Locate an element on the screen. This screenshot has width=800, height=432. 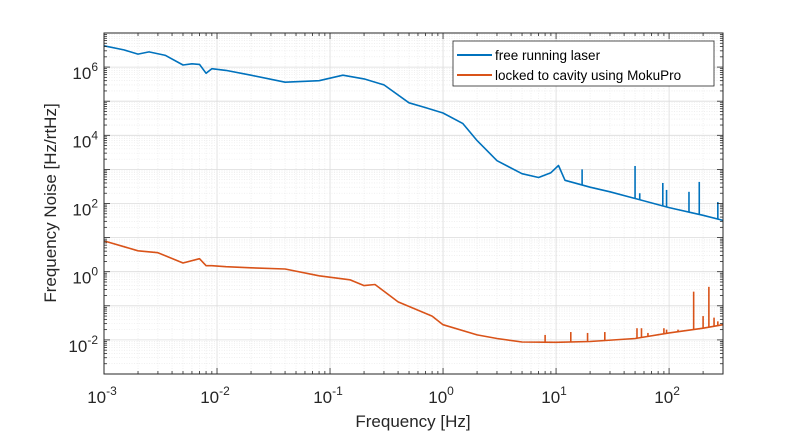
legend-label-free-running: free running laser is located at coordinates (548, 55).